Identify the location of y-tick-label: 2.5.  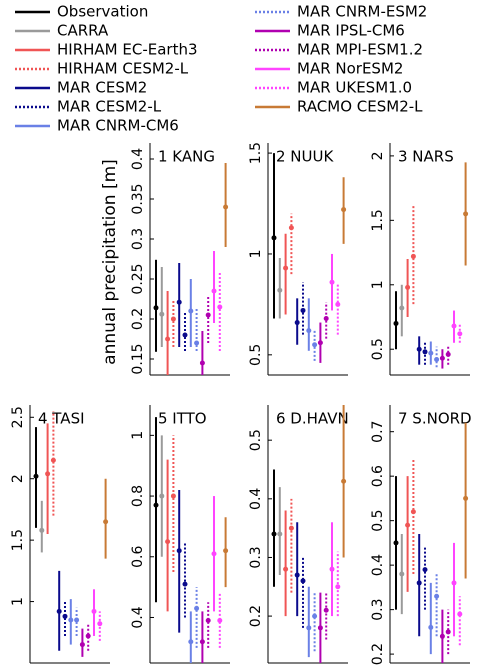
(18, 417).